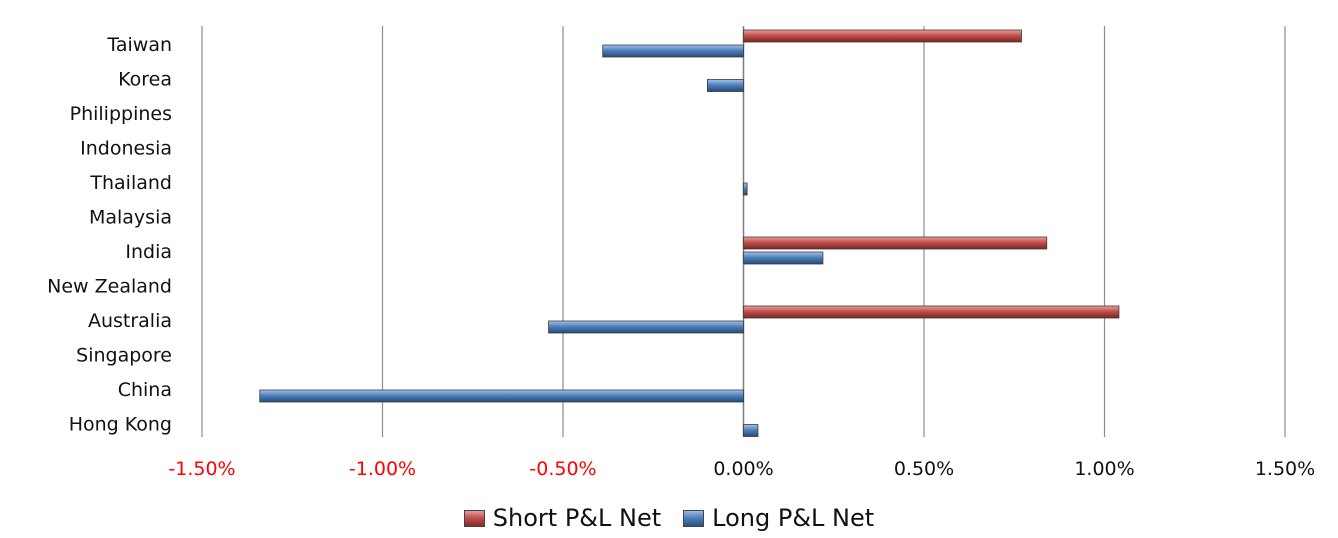 The height and width of the screenshot is (538, 1338). Describe the element at coordinates (201, 469) in the screenshot. I see `x-tick-label-0: -1.50%` at that location.